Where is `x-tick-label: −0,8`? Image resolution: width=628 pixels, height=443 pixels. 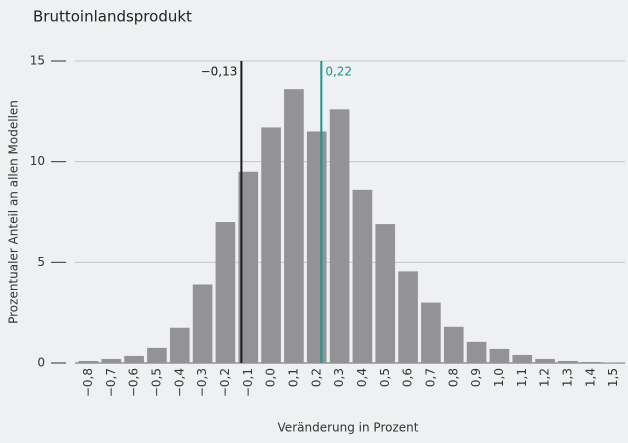
x-tick-label: −0,8 is located at coordinates (88, 382).